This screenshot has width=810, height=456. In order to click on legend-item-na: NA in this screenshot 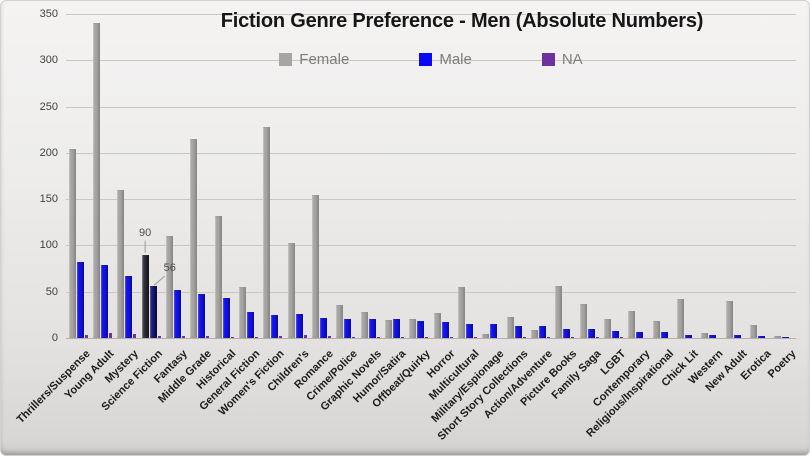, I will do `click(562, 59)`.